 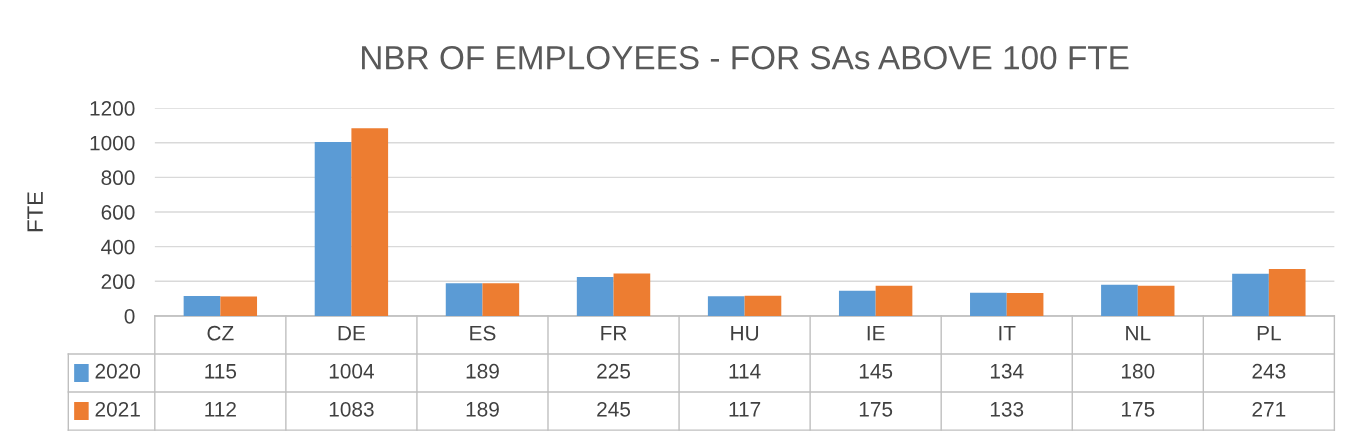 What do you see at coordinates (614, 371) in the screenshot?
I see `data-label: 225` at bounding box center [614, 371].